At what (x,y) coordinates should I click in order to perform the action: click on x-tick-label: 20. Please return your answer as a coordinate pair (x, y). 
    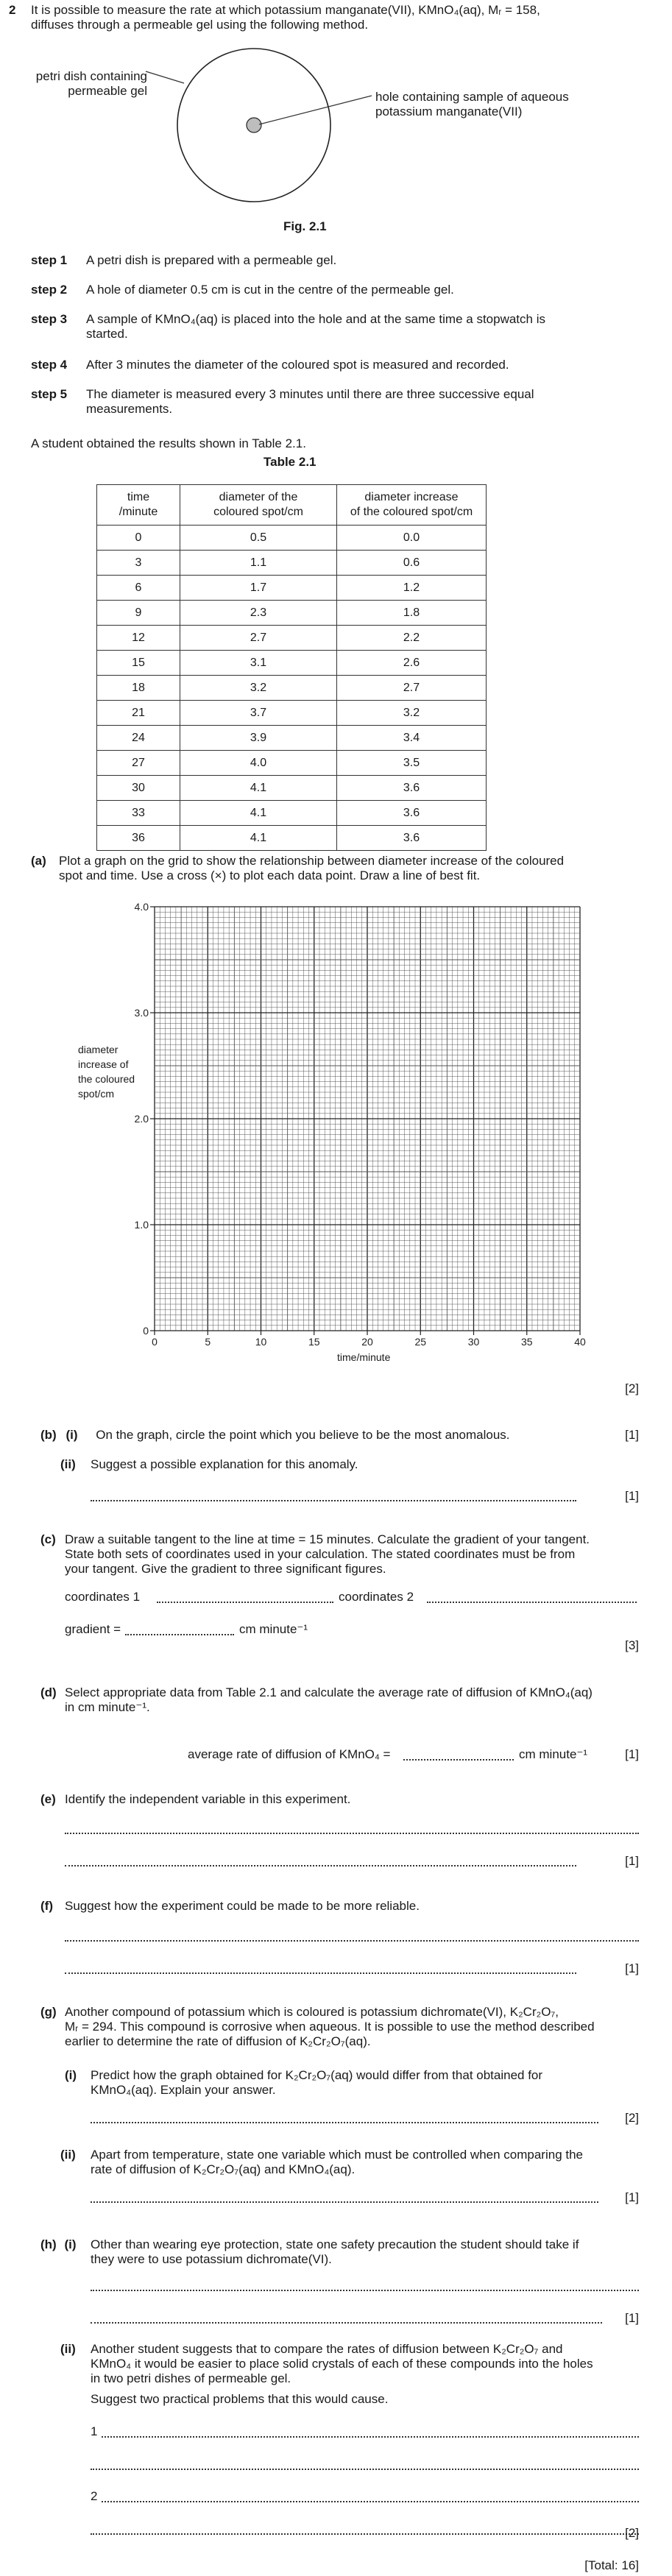
    Looking at the image, I should click on (367, 1342).